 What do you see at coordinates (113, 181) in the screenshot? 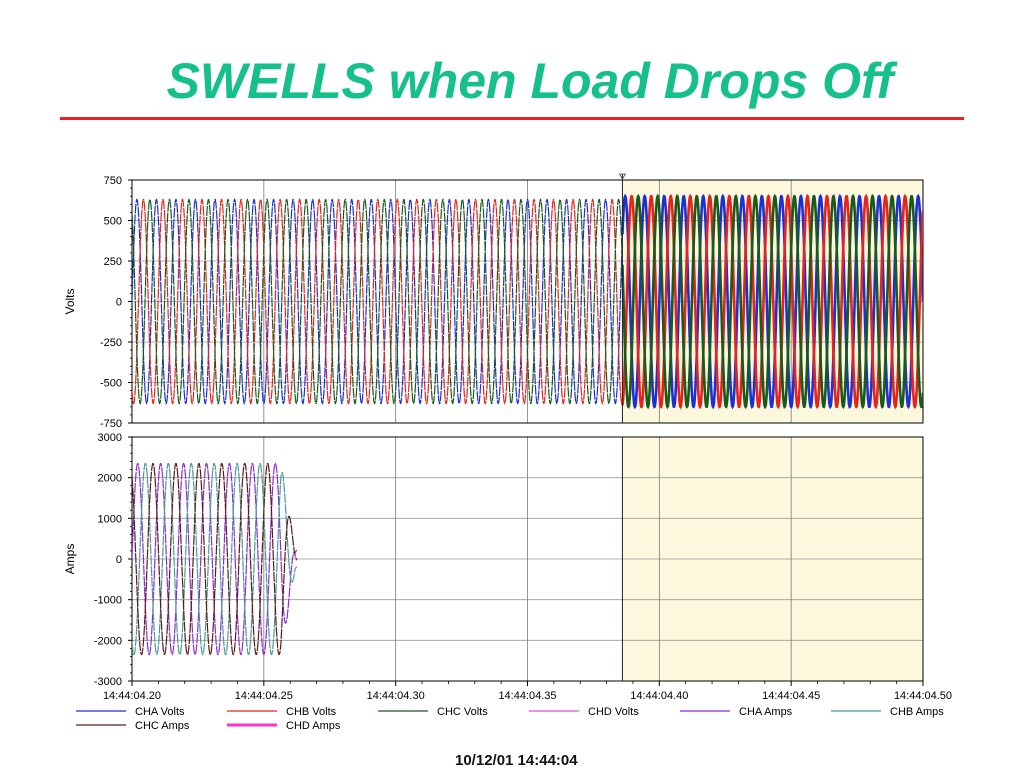
I see `y-tick-label: 750` at bounding box center [113, 181].